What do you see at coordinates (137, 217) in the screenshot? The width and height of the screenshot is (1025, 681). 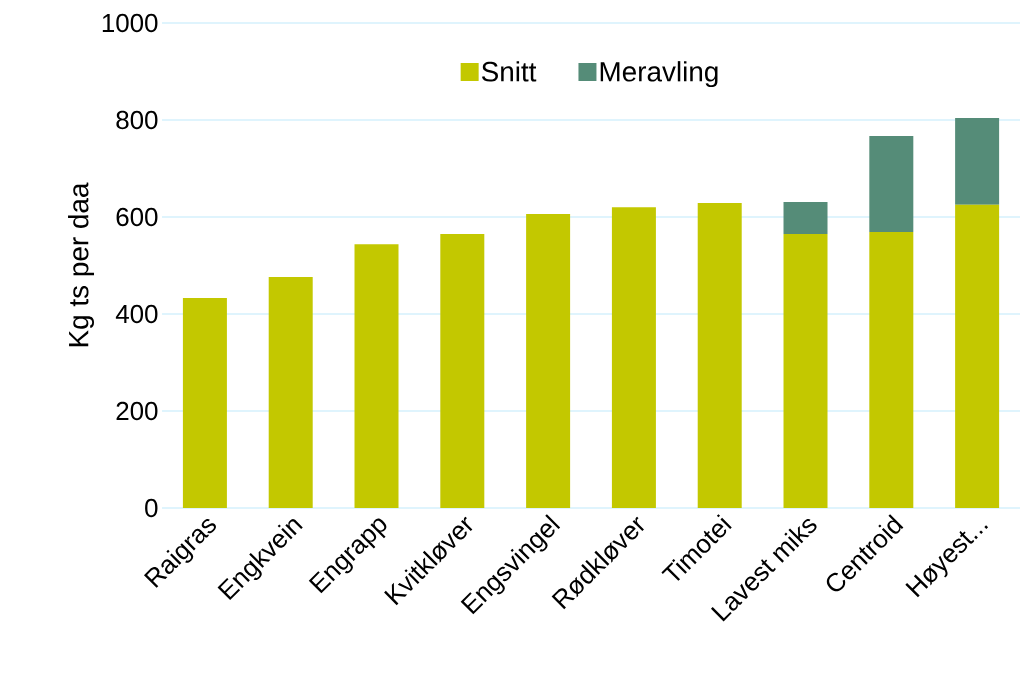 I see `y-tick-label: 600` at bounding box center [137, 217].